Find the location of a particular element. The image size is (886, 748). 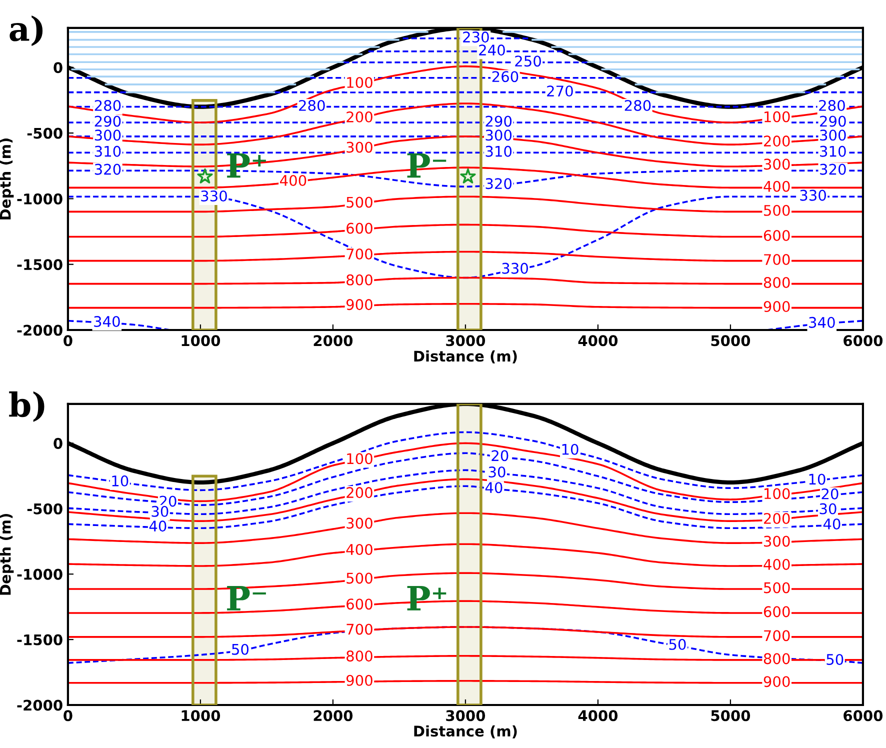

annotation: 270 is located at coordinates (560, 91).